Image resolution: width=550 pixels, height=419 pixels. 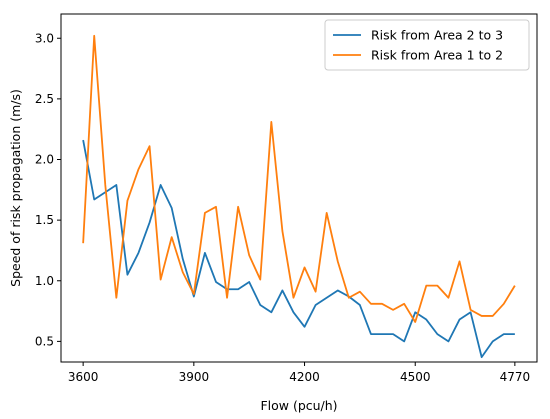 What do you see at coordinates (44, 281) in the screenshot?
I see `y-tick-label: 1.0` at bounding box center [44, 281].